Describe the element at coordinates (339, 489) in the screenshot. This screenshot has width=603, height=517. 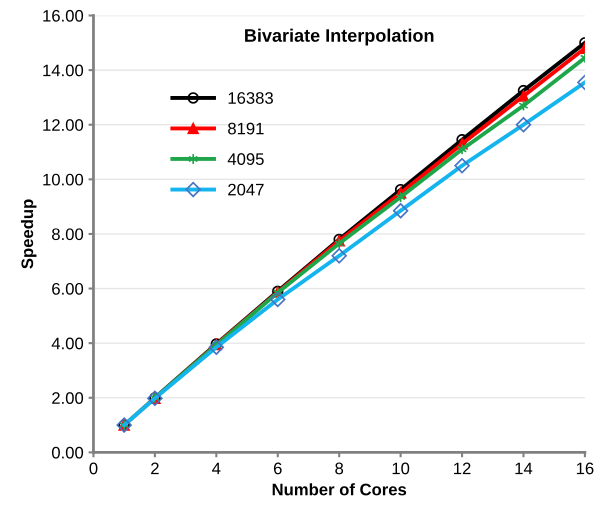
I see `x-axis-title: Number of Cores` at that location.